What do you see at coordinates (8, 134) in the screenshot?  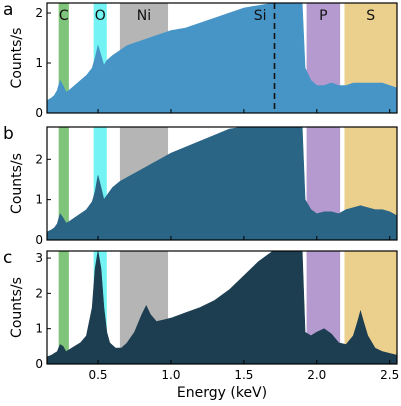 I see `panel-b-panel-label: b` at bounding box center [8, 134].